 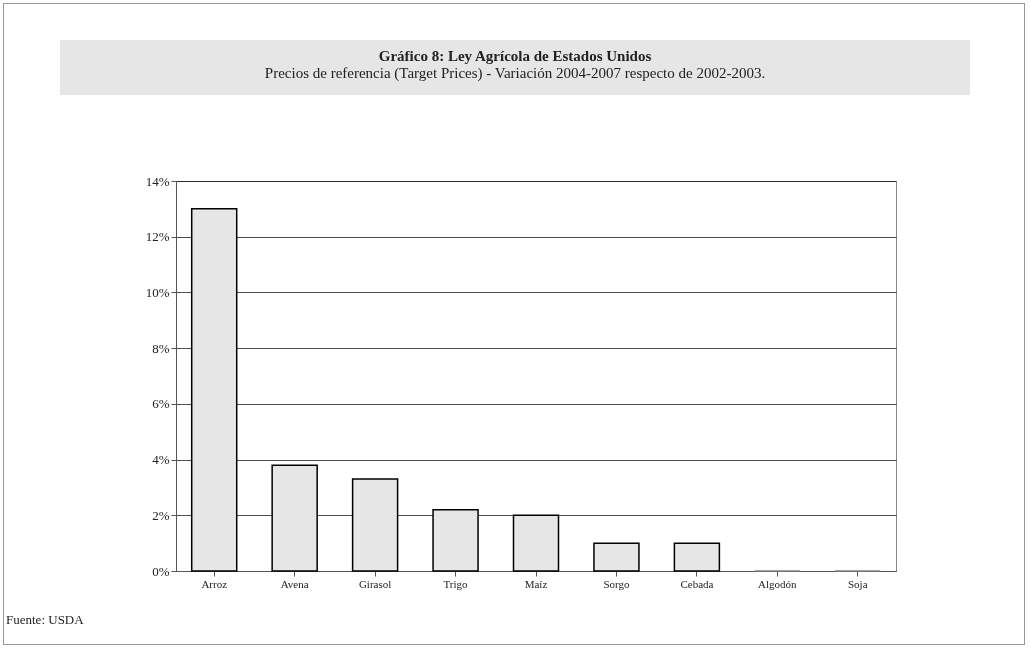 What do you see at coordinates (45, 620) in the screenshot?
I see `source-note: Fuente: USDA` at bounding box center [45, 620].